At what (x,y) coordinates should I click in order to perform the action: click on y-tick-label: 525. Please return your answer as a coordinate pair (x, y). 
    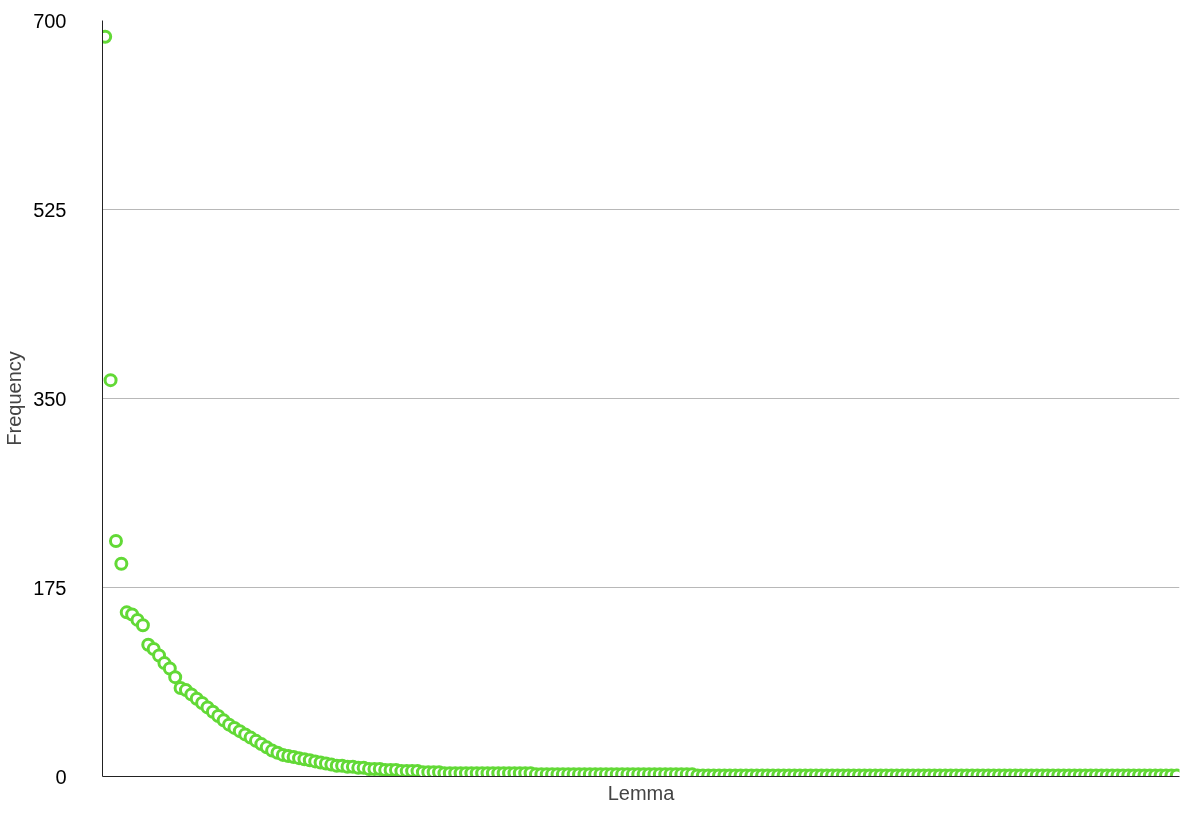
    Looking at the image, I should click on (50, 209).